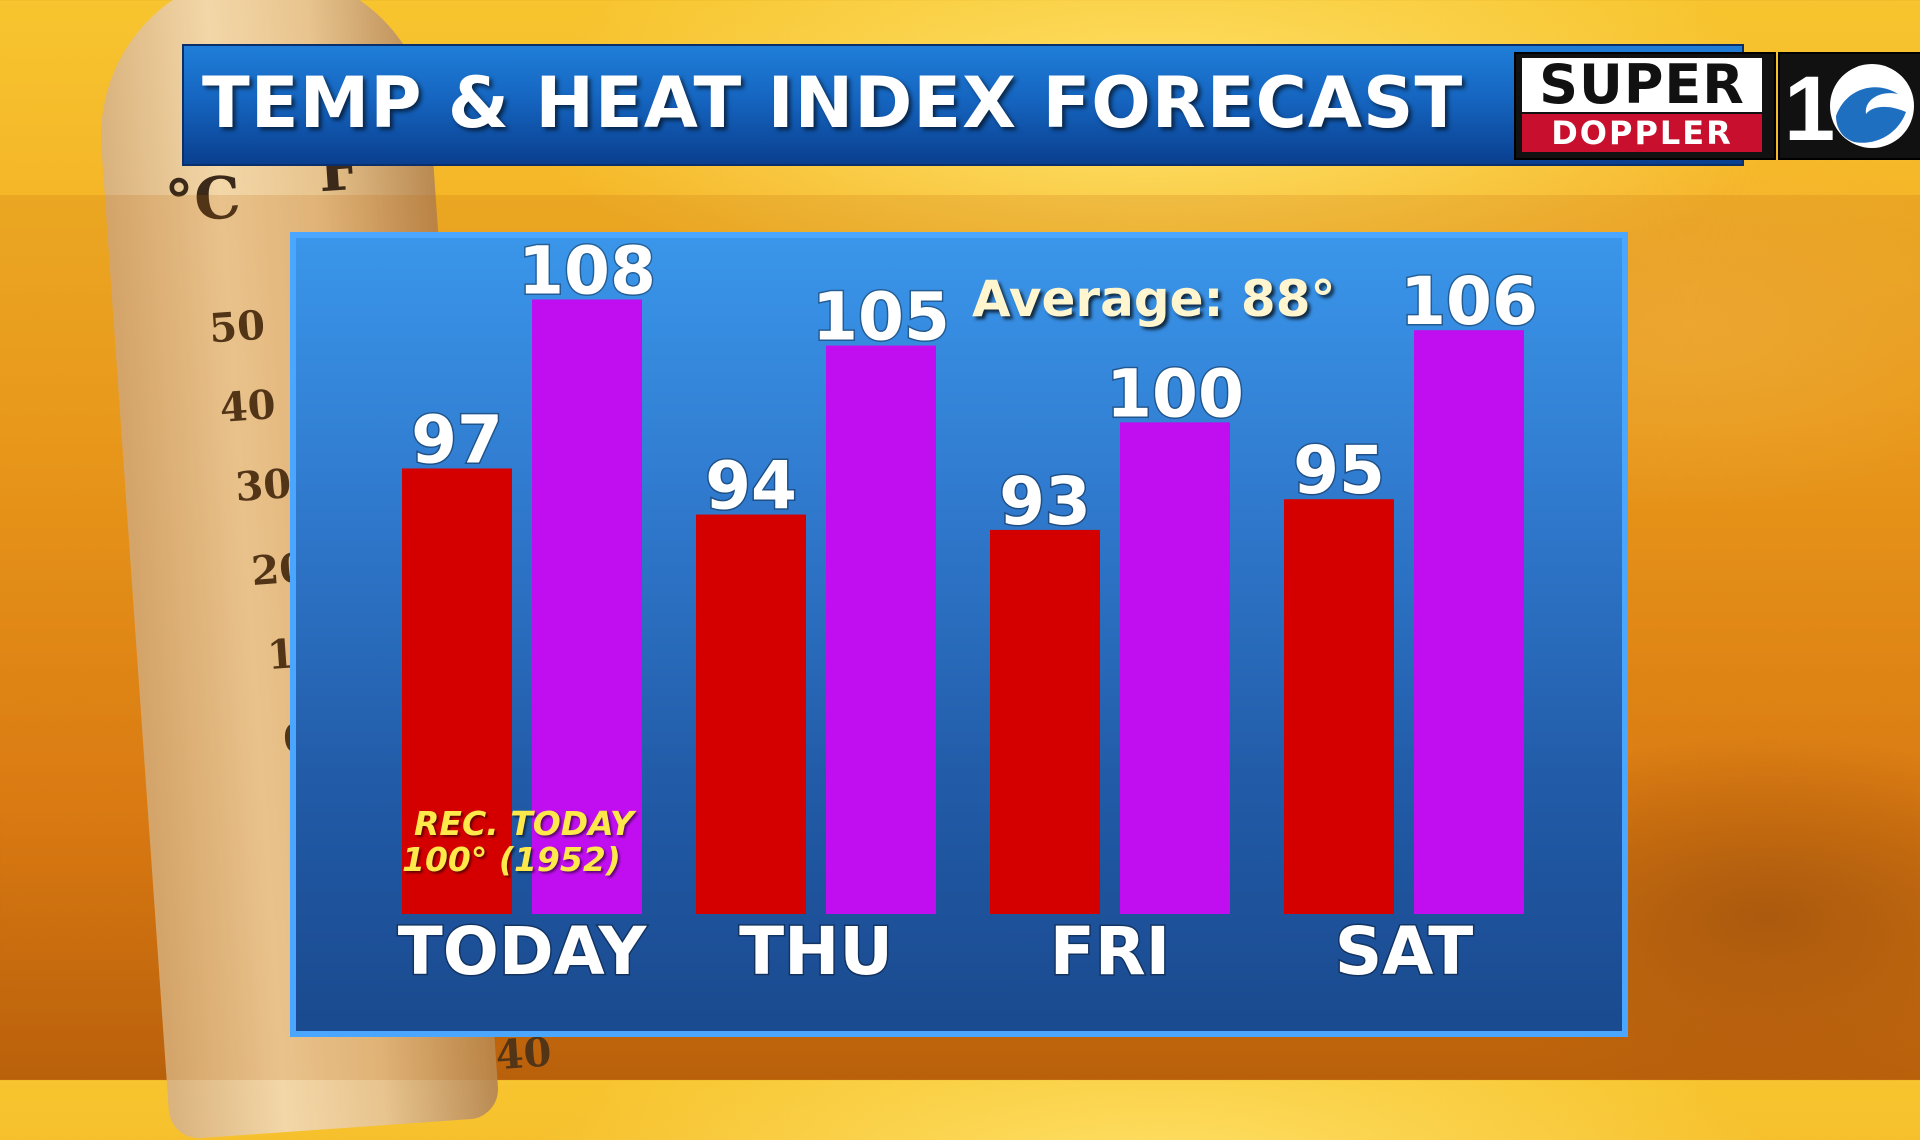  I want to click on super-doppler-logo: SUPER DOPPLER, so click(1645, 106).